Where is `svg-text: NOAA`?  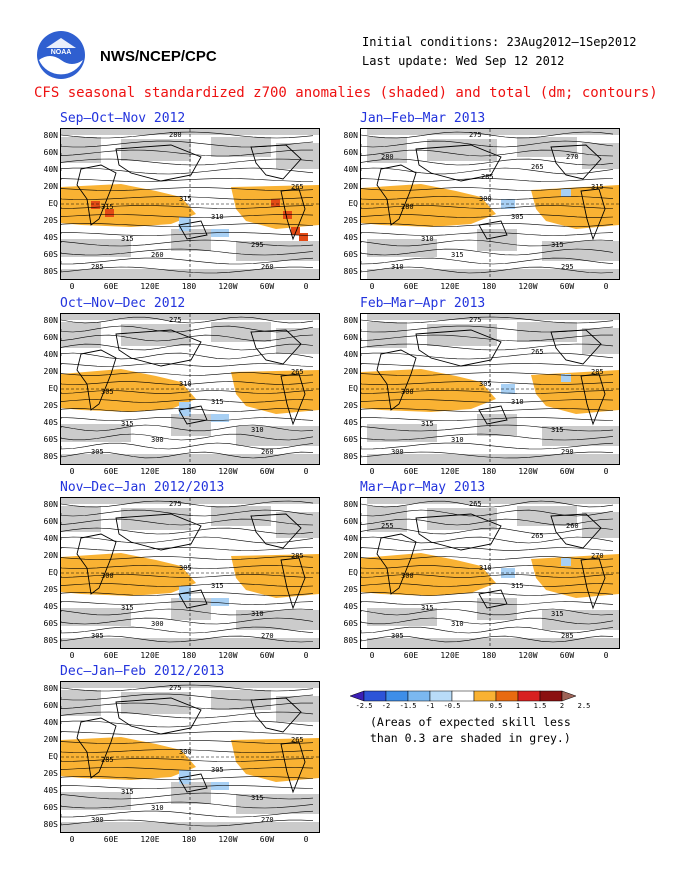
svg-text: NOAA is located at coordinates (61, 52).